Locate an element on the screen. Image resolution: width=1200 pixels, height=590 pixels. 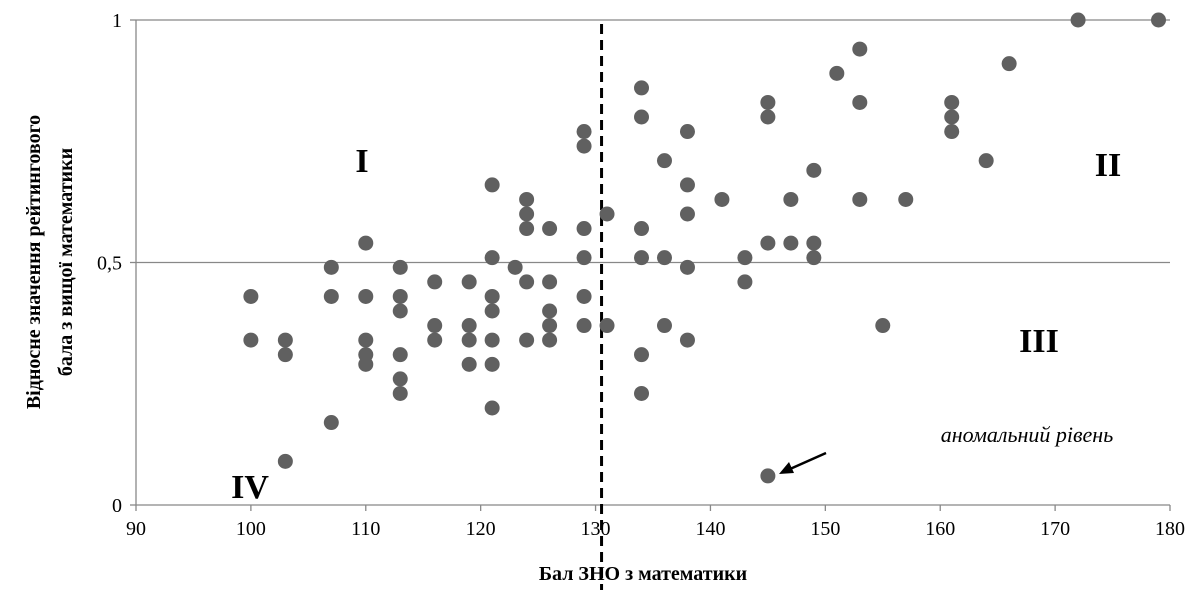
x-tick-label: 130 is located at coordinates (596, 529).